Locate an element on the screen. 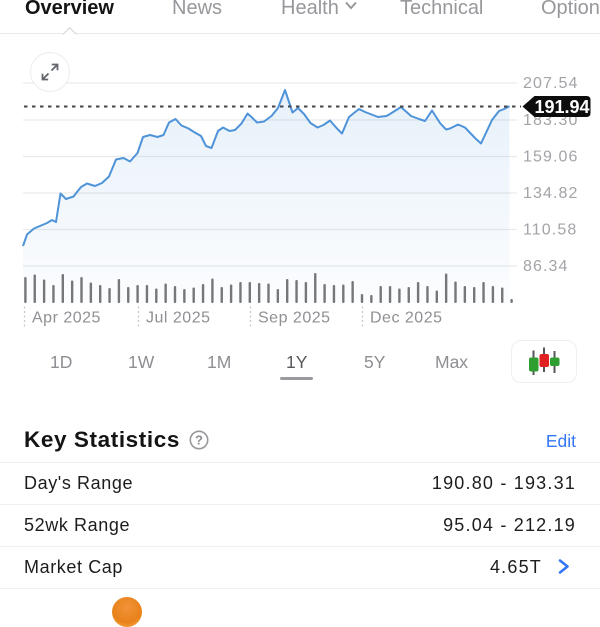  svg-text: 191.94 is located at coordinates (561, 107).